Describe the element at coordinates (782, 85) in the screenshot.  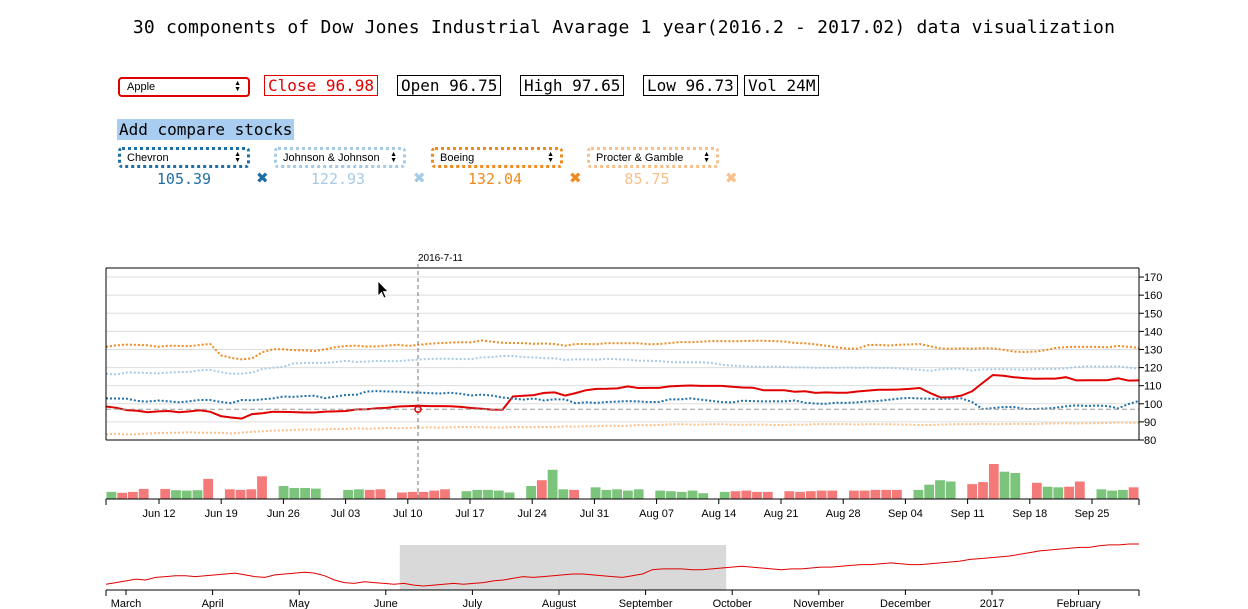
I see `stat-volume: Vol 24M` at that location.